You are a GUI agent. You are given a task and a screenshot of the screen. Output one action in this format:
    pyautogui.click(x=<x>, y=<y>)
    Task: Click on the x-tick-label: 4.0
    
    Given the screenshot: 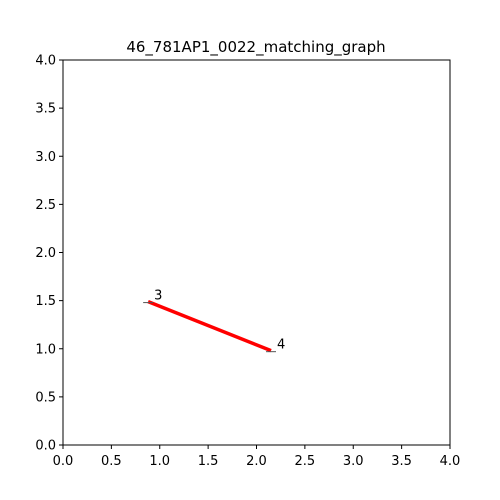 What is the action you would take?
    pyautogui.click(x=450, y=461)
    